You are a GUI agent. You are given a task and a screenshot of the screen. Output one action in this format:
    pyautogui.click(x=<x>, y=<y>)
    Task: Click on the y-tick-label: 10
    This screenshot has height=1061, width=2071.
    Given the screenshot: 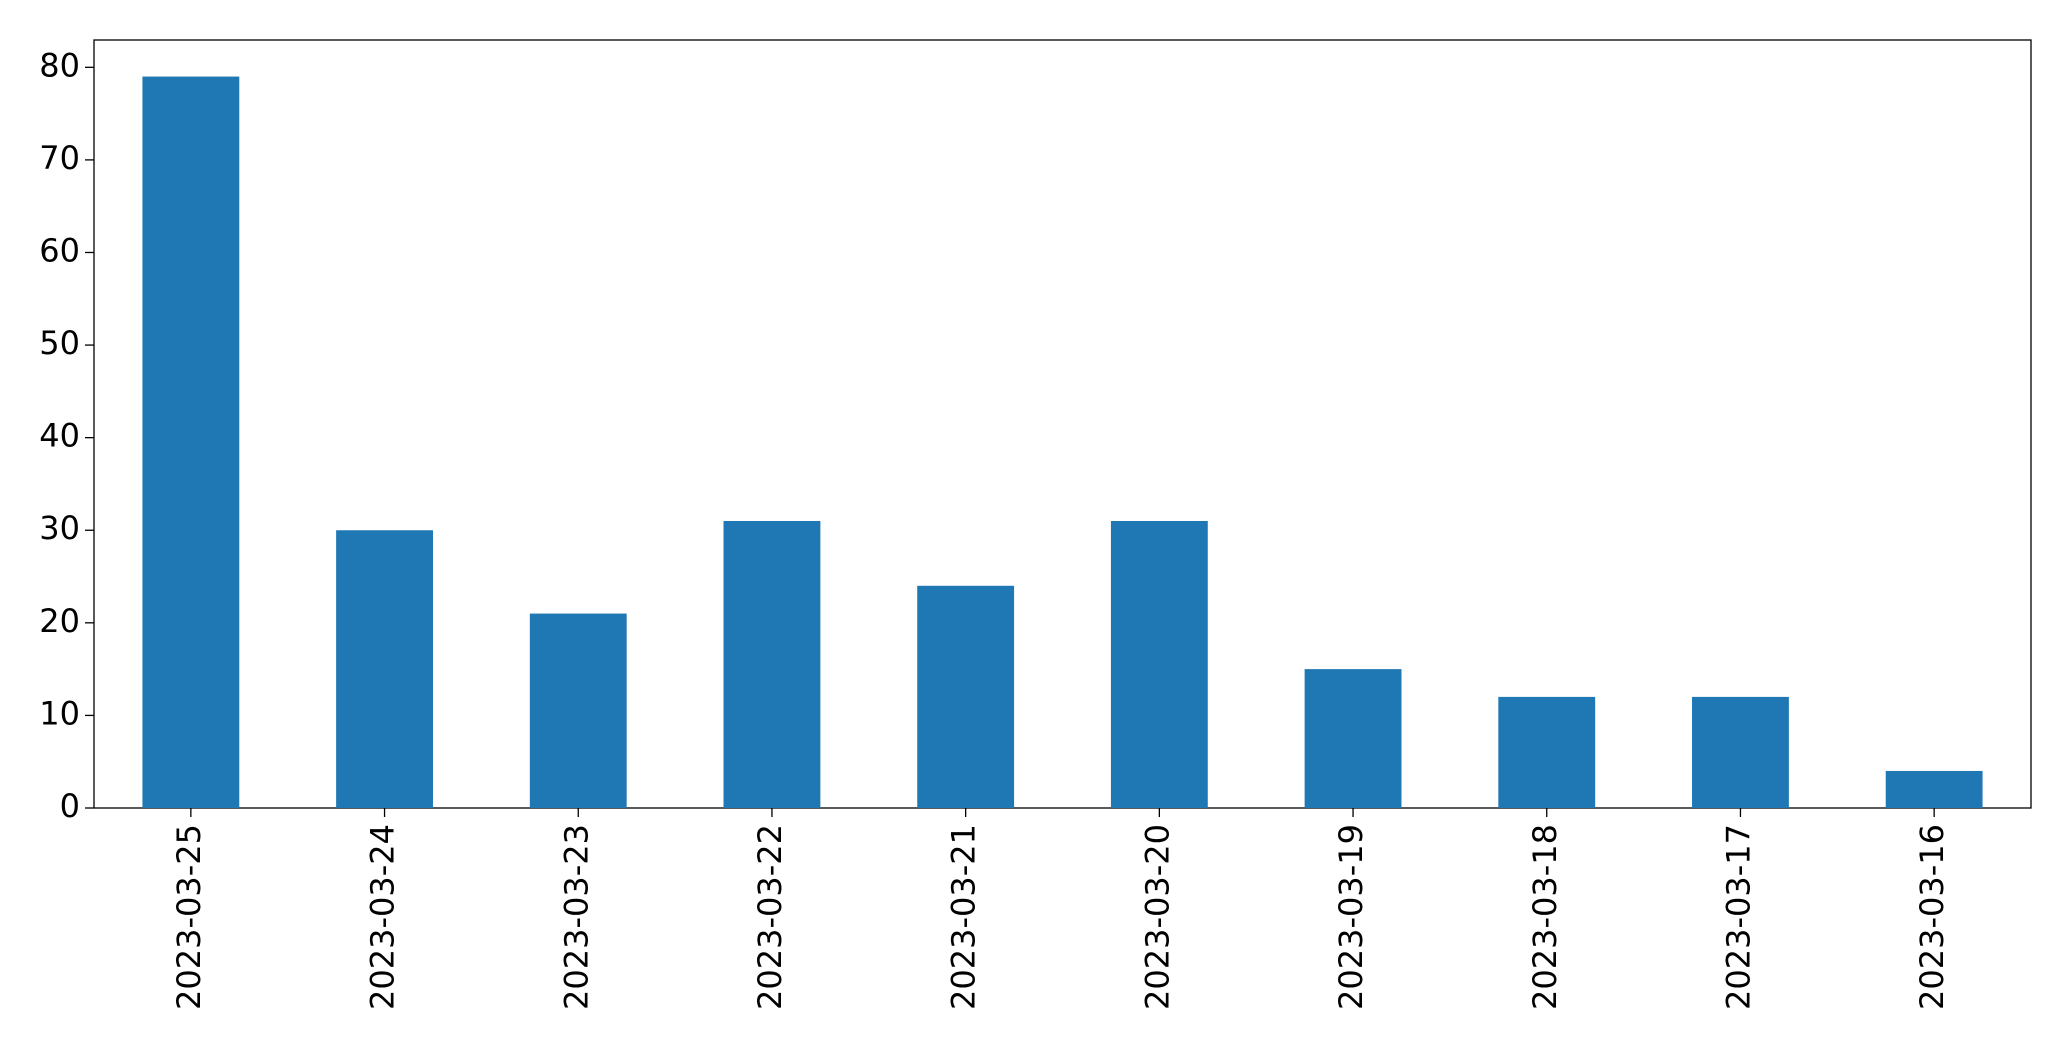 What is the action you would take?
    pyautogui.click(x=59, y=713)
    